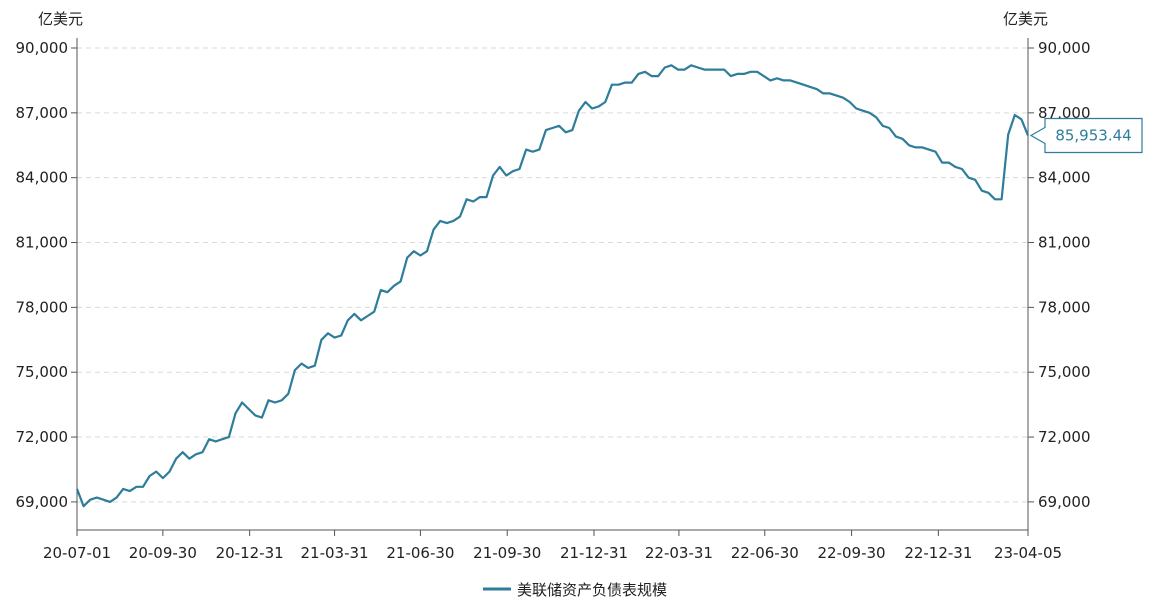 The height and width of the screenshot is (604, 1151). Describe the element at coordinates (507, 553) in the screenshot. I see `x-tick-label: 21-09-30` at that location.